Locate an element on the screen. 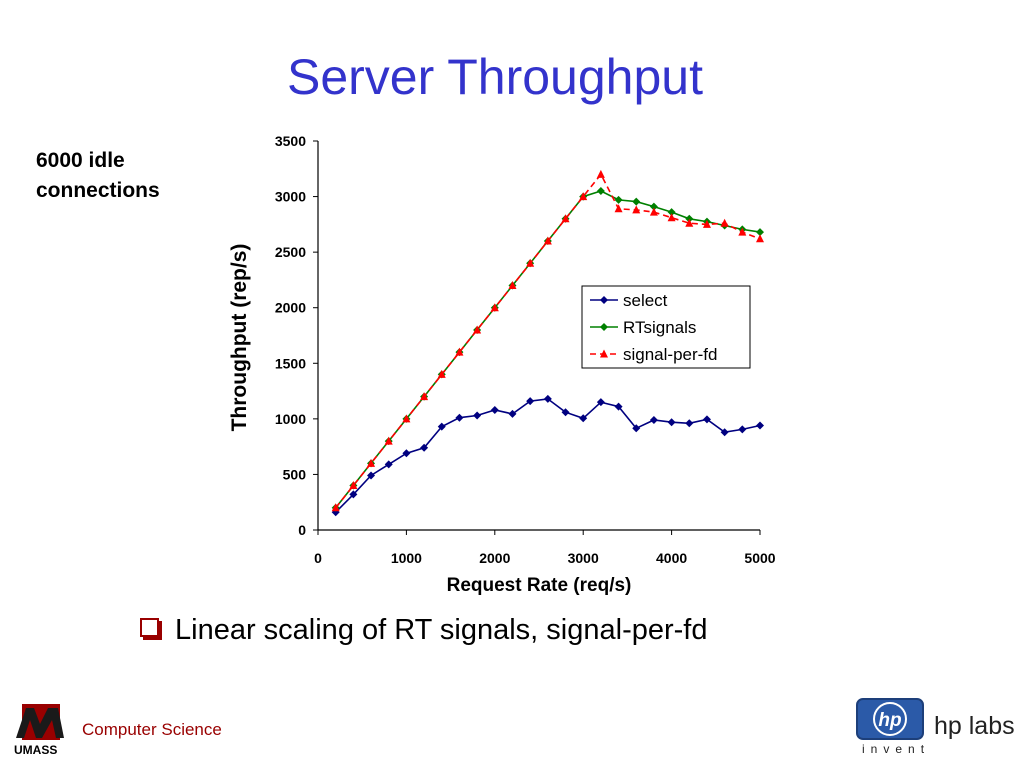 The height and width of the screenshot is (768, 1024). chart-legend: select RTsignals signal-per-fd is located at coordinates (666, 327).